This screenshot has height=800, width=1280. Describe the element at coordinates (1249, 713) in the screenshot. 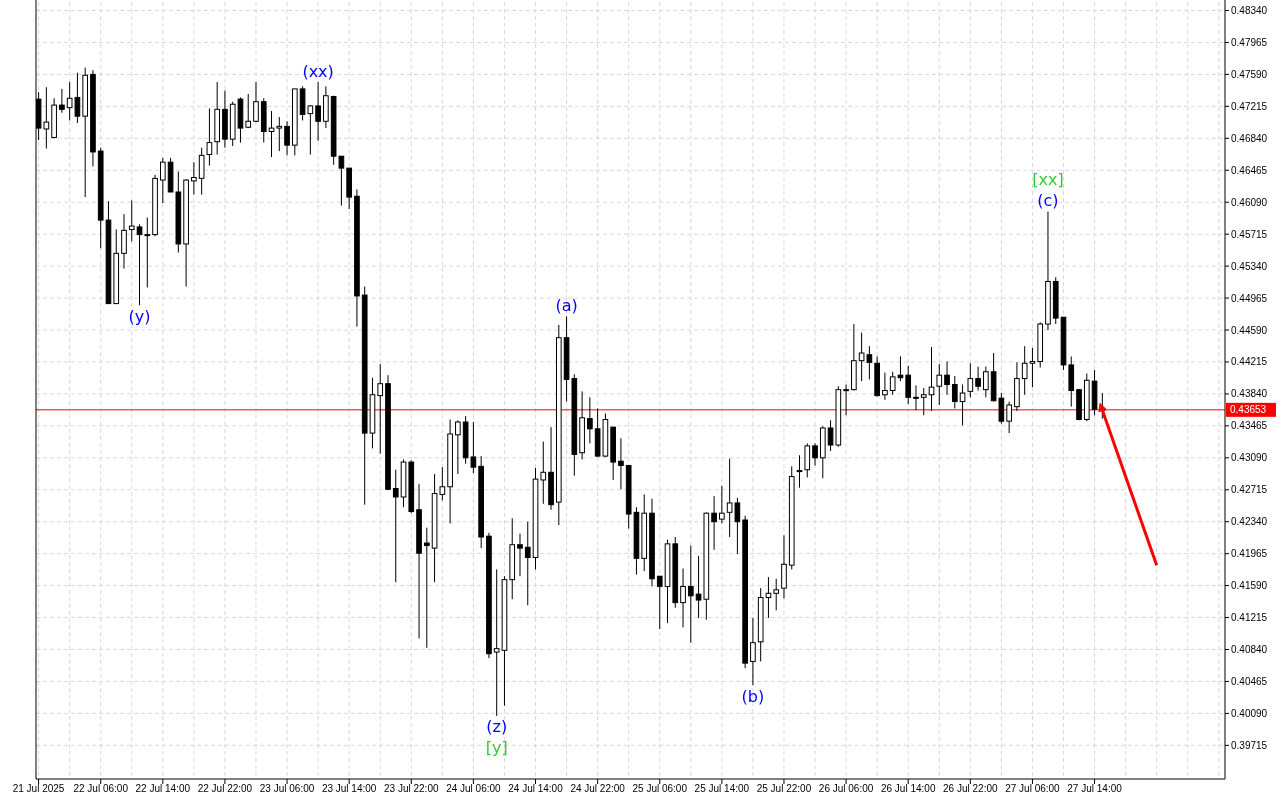

I see `y-tick-label: 0.40090` at that location.